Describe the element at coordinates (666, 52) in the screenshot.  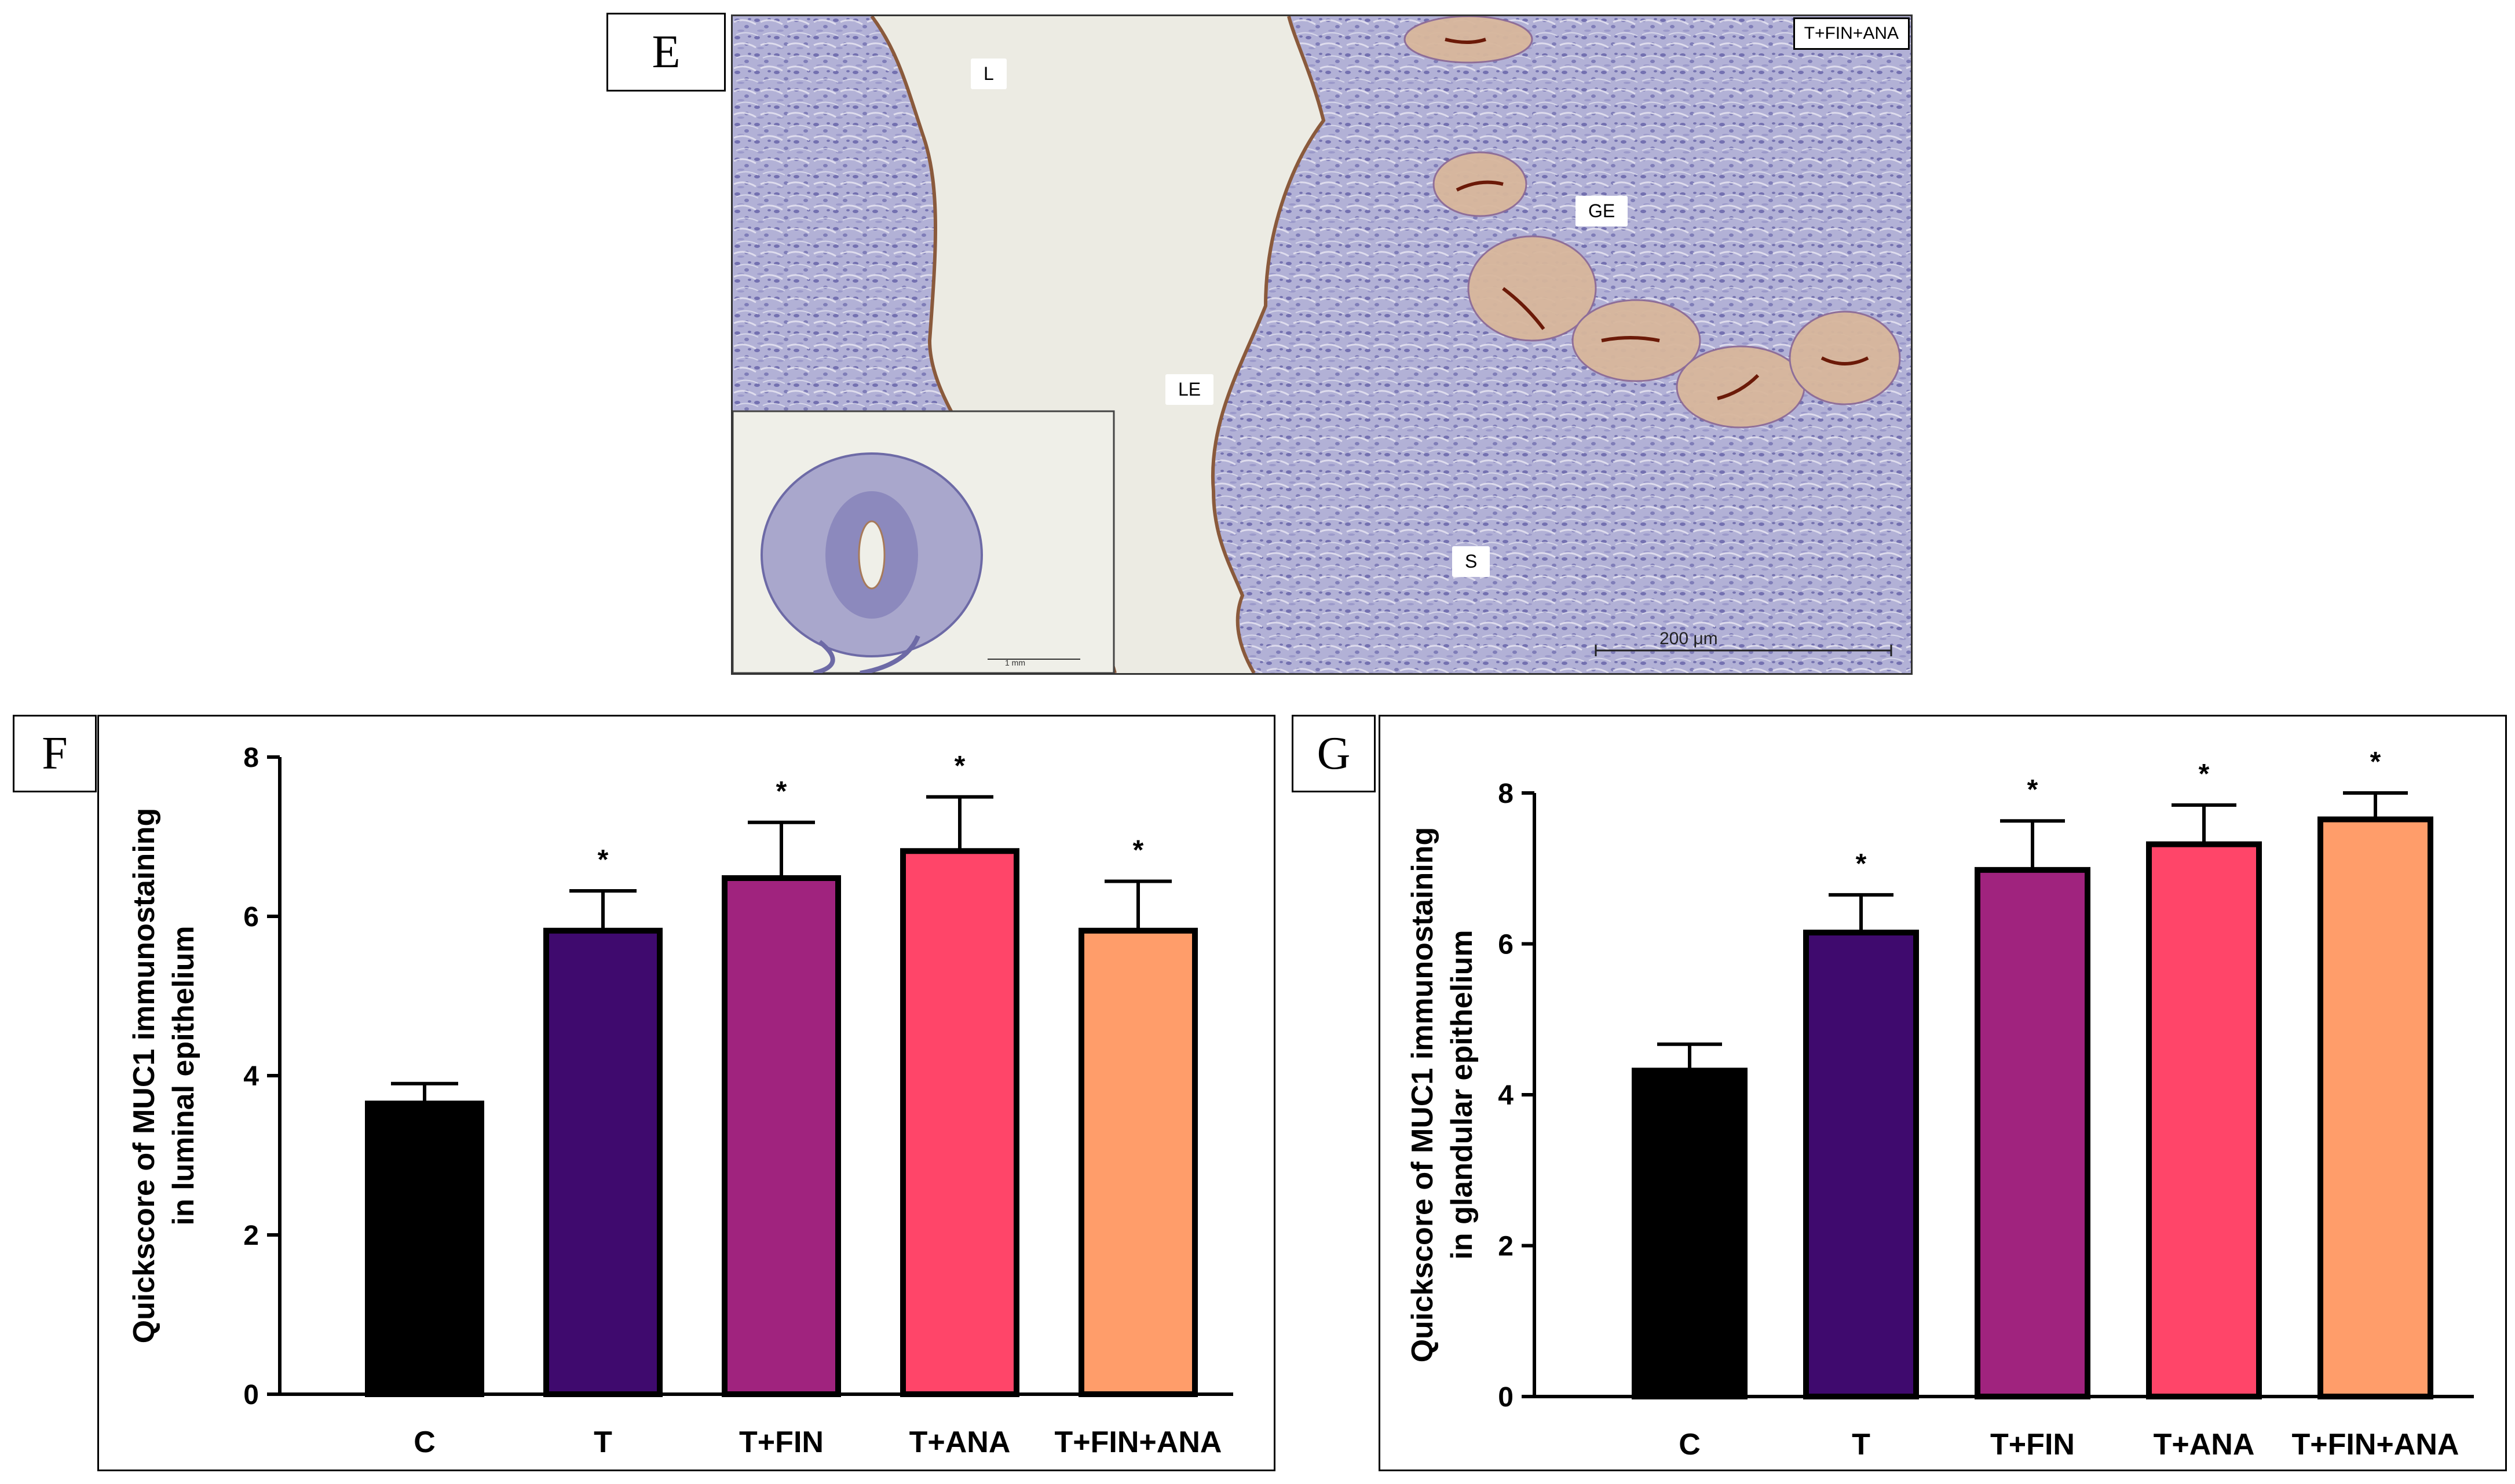
I see `panel-e-label: E` at that location.